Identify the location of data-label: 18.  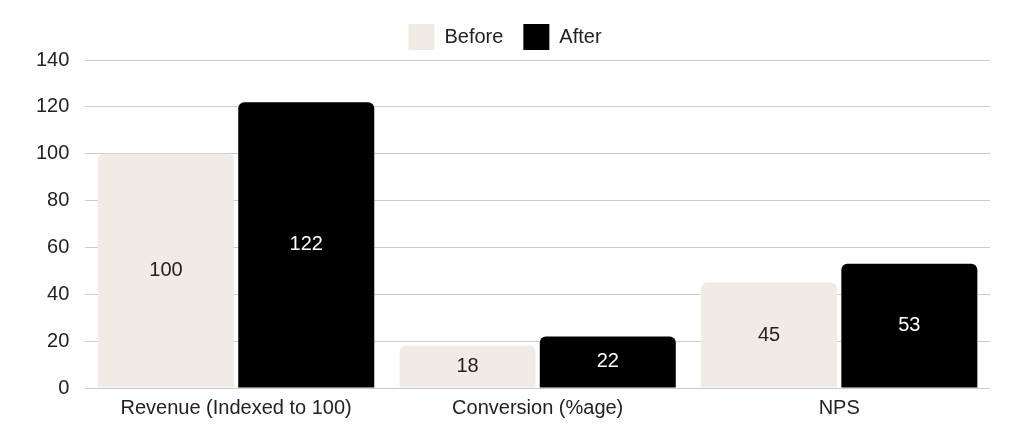
(467, 365).